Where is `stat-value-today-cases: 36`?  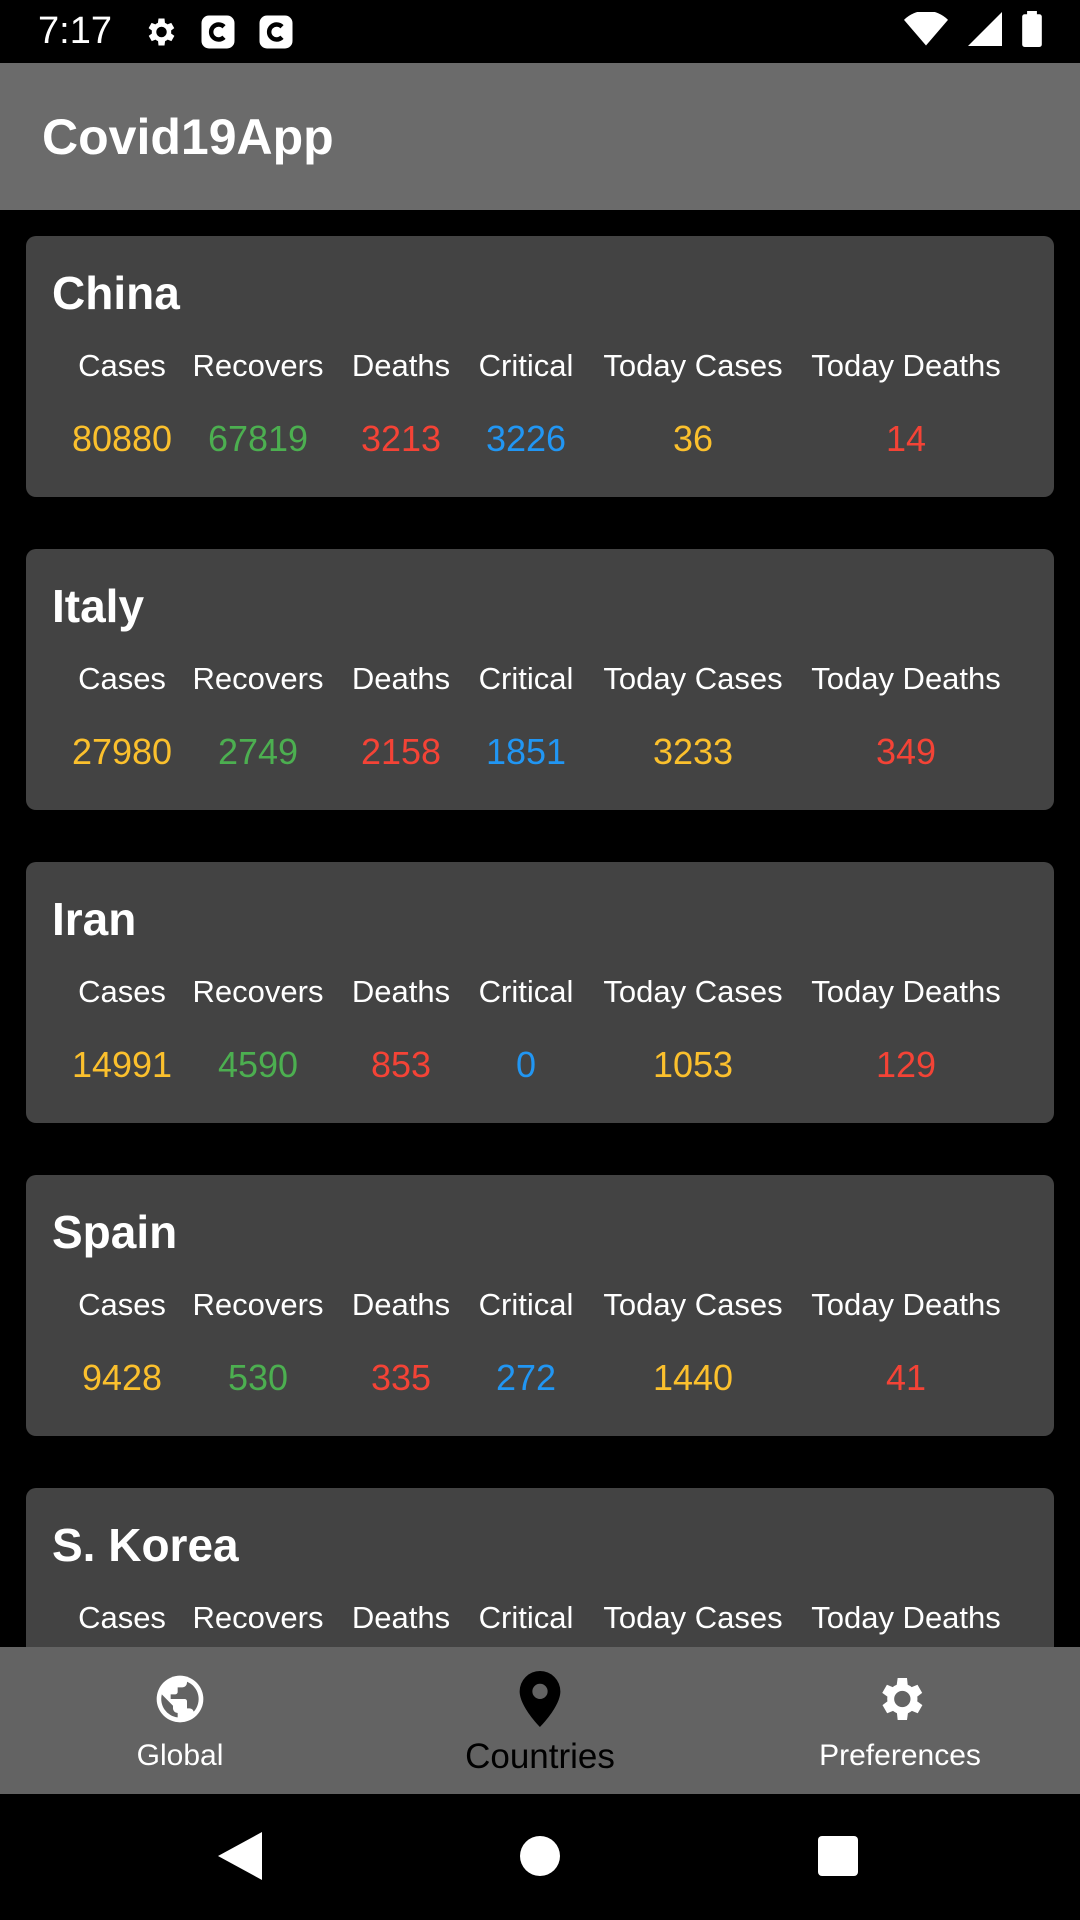
stat-value-today-cases: 36 is located at coordinates (693, 438).